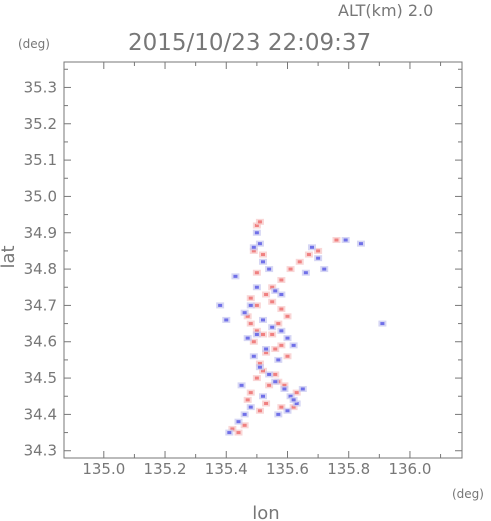 This screenshot has height=521, width=491. I want to click on y-tick-label: 35.3, so click(40, 87).